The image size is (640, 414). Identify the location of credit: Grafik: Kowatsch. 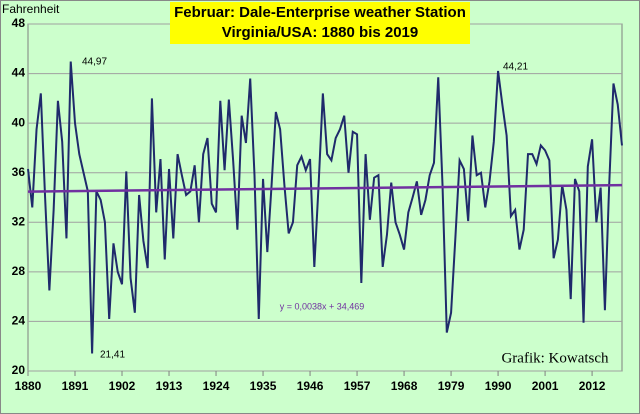
(555, 358).